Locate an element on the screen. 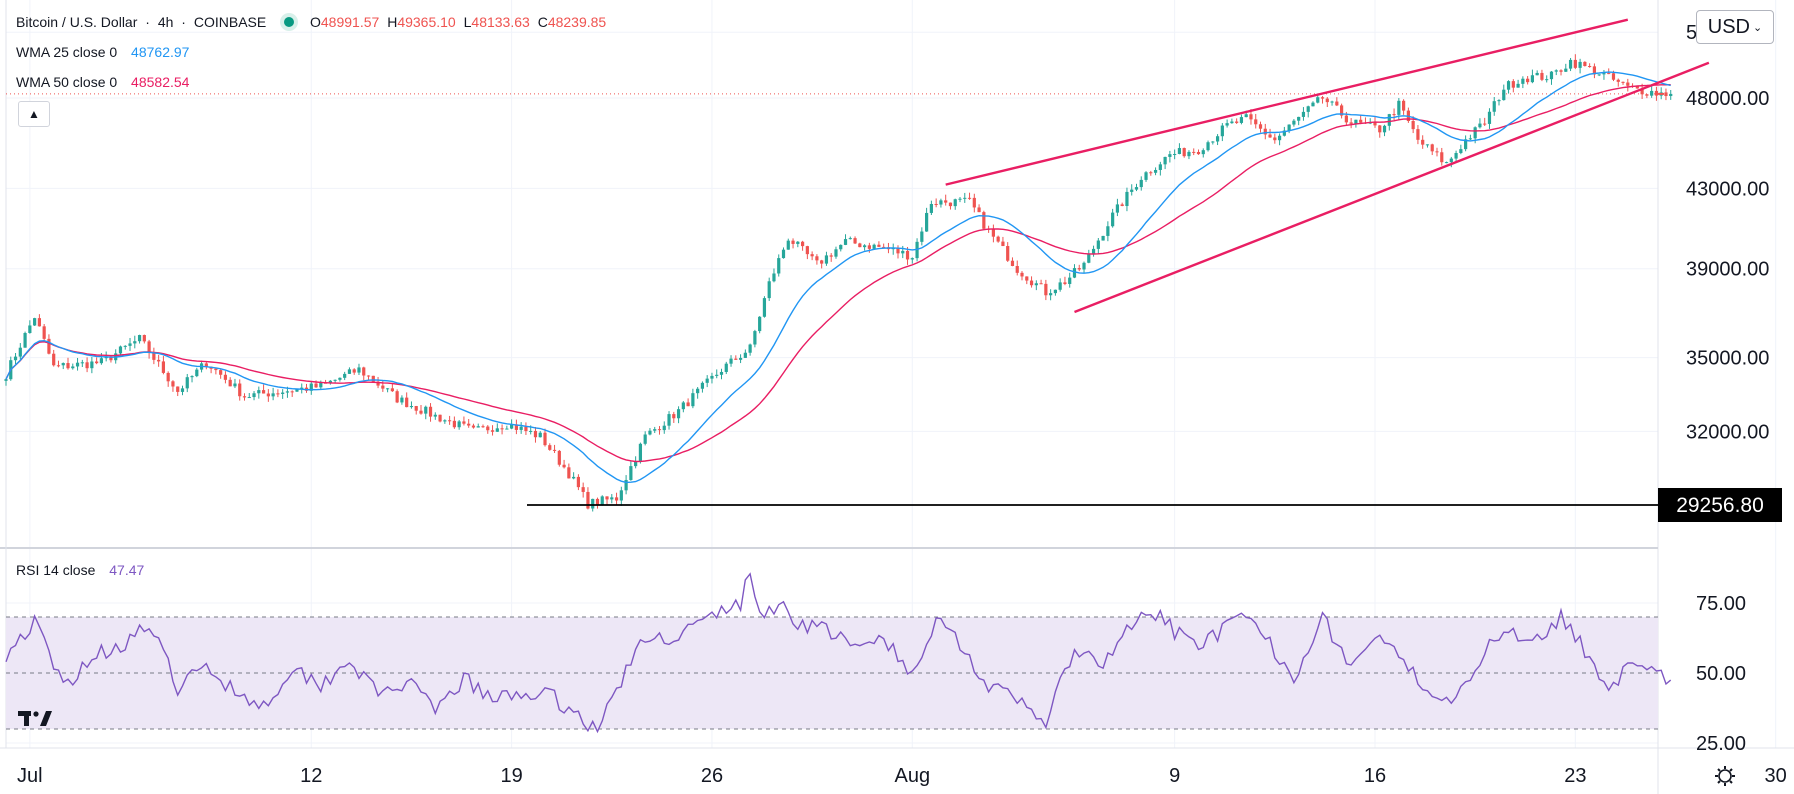 The height and width of the screenshot is (794, 1794). time-tick-label: 12 is located at coordinates (311, 776).